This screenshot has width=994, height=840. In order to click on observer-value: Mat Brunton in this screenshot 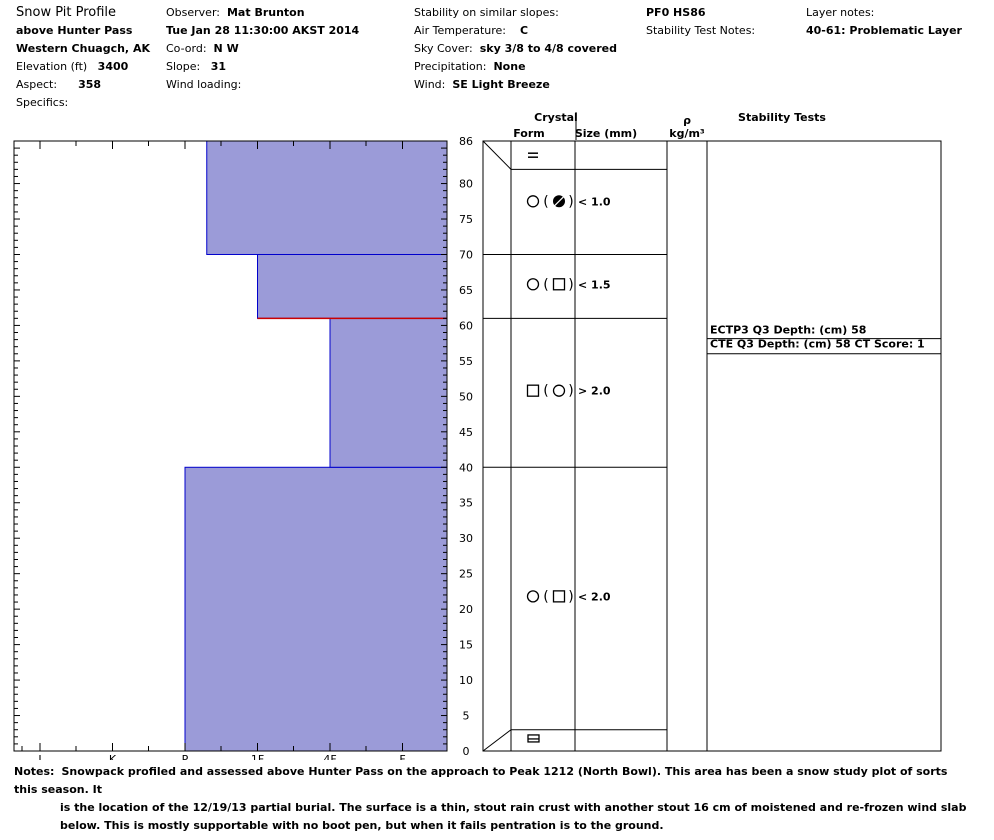, I will do `click(265, 12)`.